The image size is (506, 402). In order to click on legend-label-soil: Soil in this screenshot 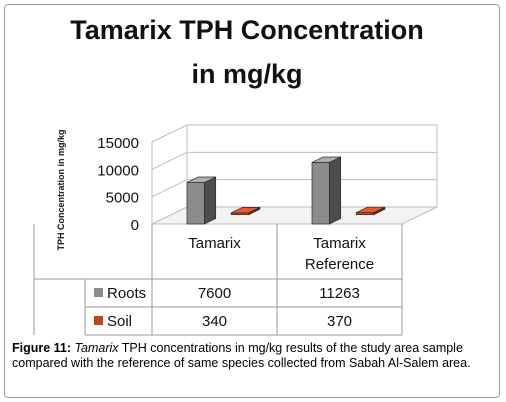, I will do `click(119, 321)`.